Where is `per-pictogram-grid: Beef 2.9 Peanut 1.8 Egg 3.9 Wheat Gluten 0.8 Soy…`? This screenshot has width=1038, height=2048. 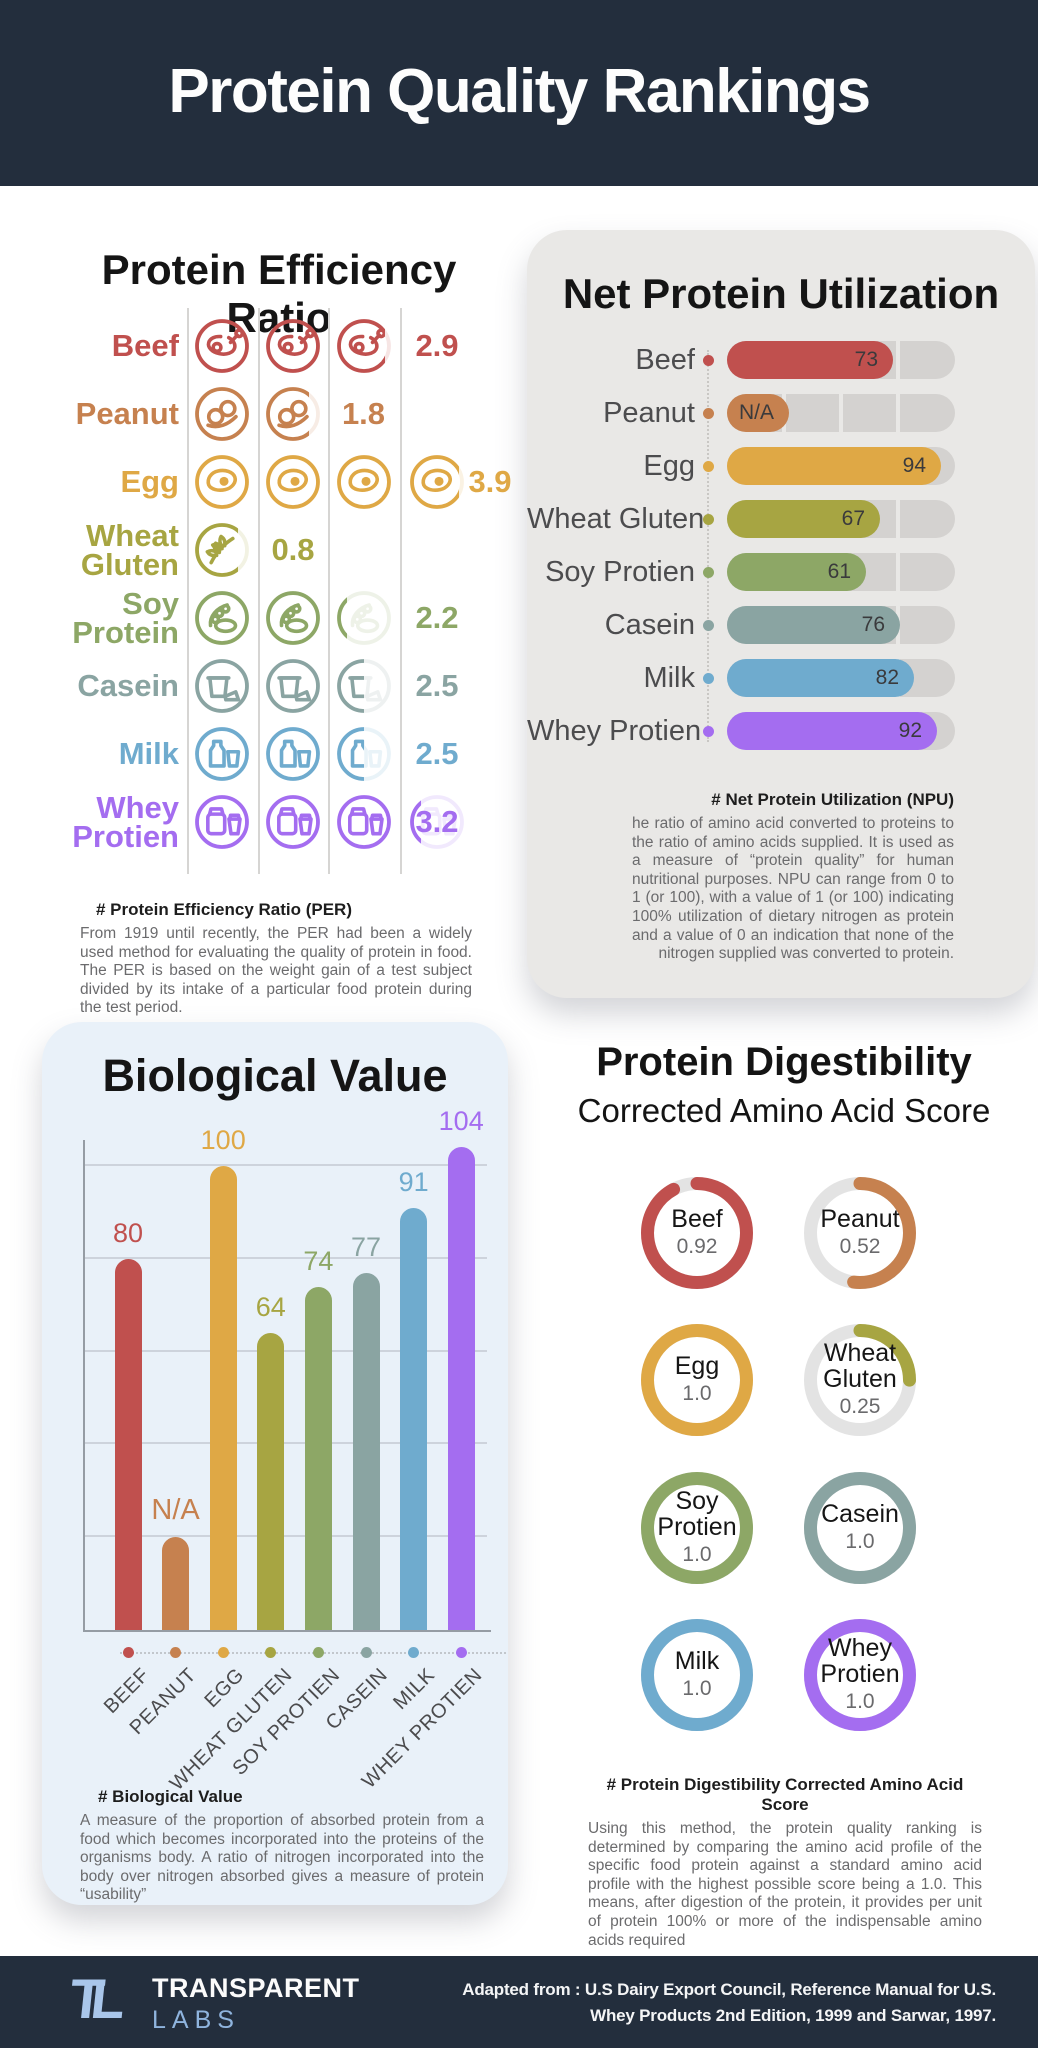
per-pictogram-grid: Beef 2.9 Peanut 1.8 Egg 3.9 Wheat Gluten 0.8 Soy… is located at coordinates (279, 591).